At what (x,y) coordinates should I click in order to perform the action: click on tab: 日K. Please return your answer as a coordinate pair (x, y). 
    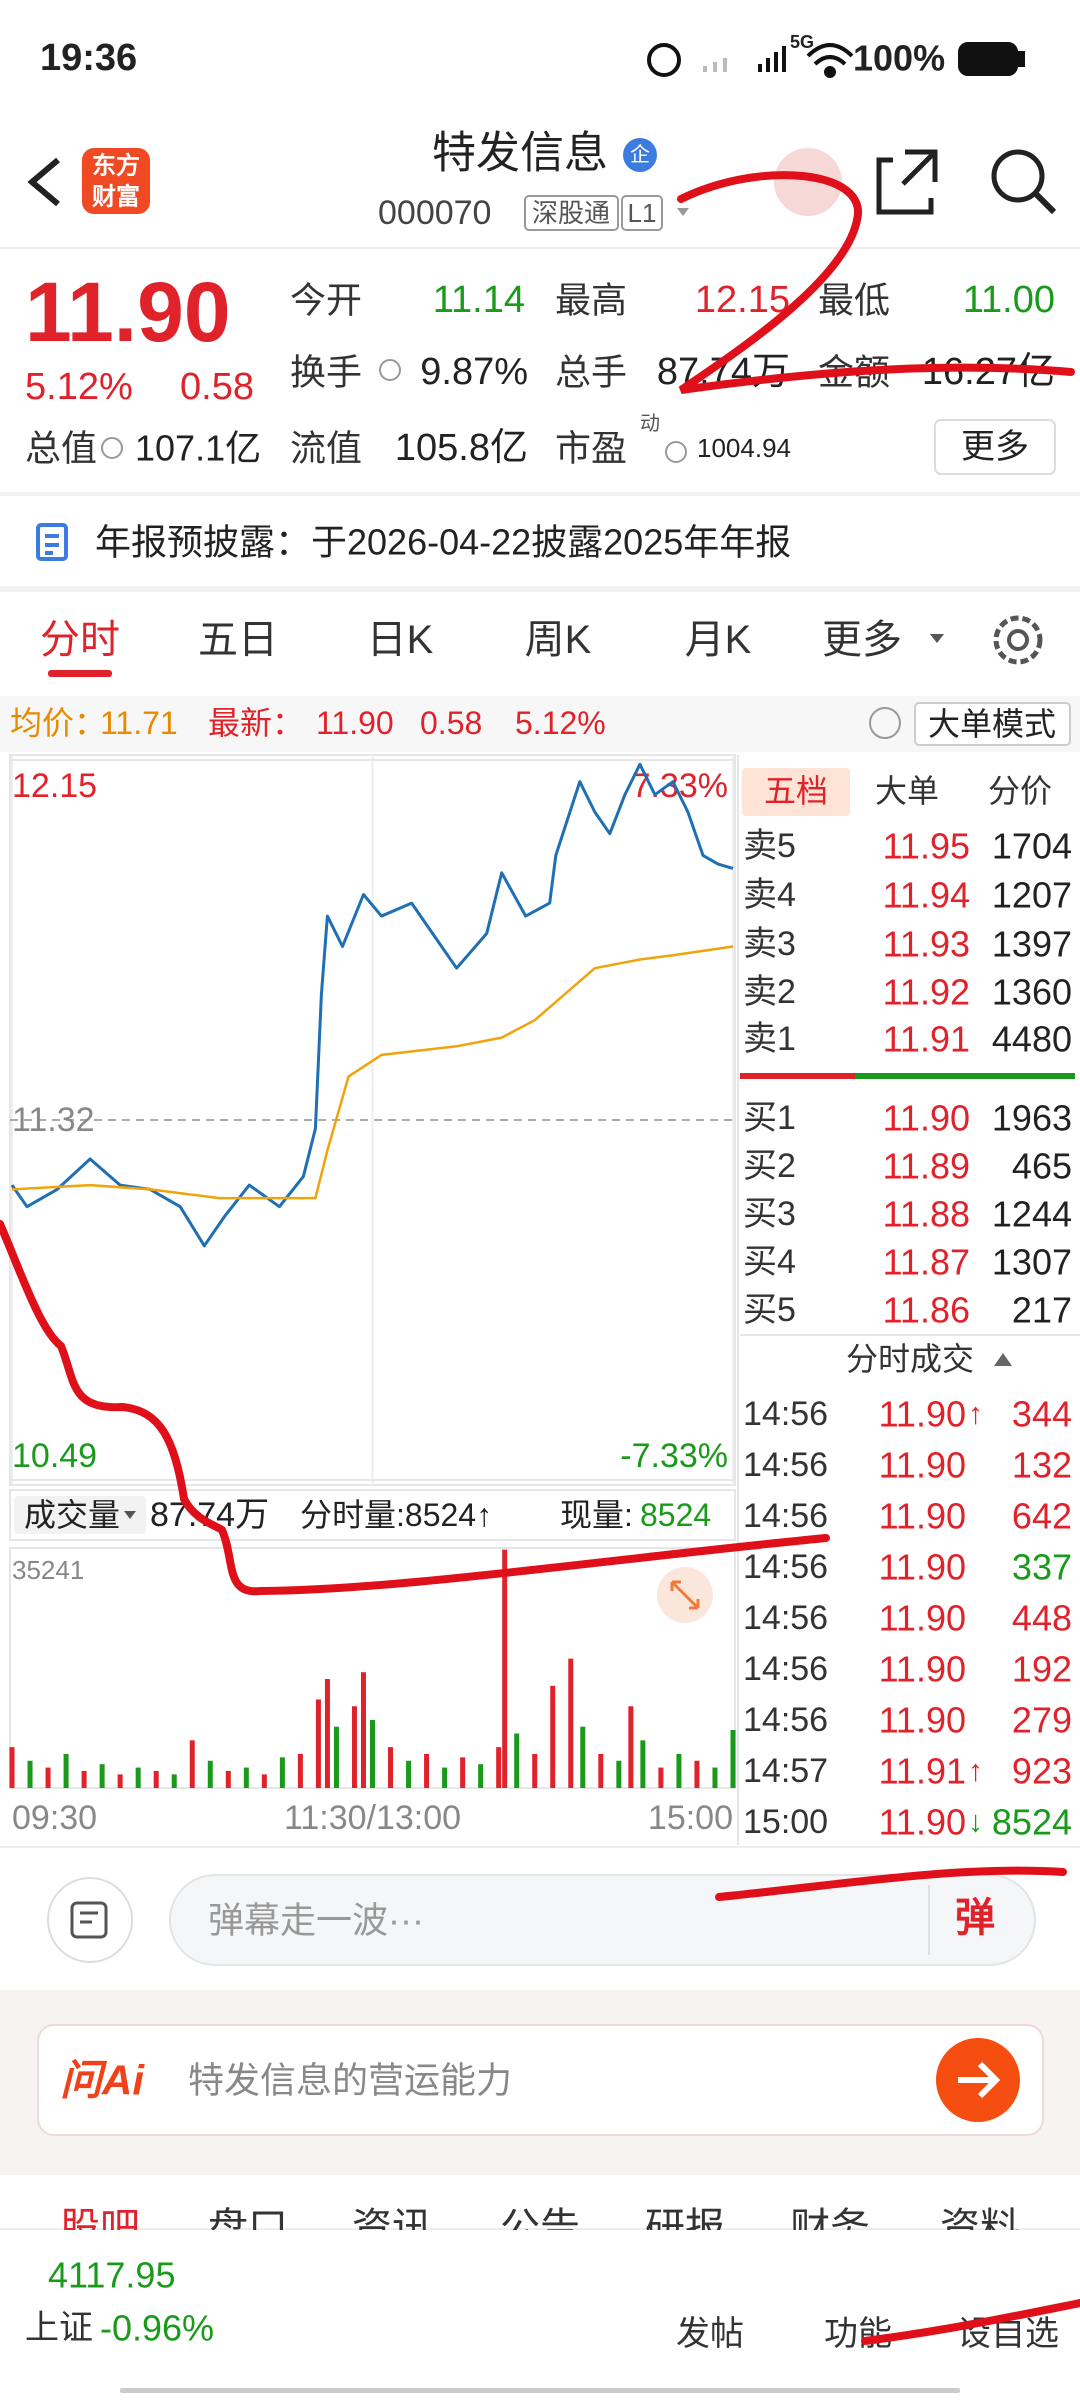
    Looking at the image, I should click on (400, 640).